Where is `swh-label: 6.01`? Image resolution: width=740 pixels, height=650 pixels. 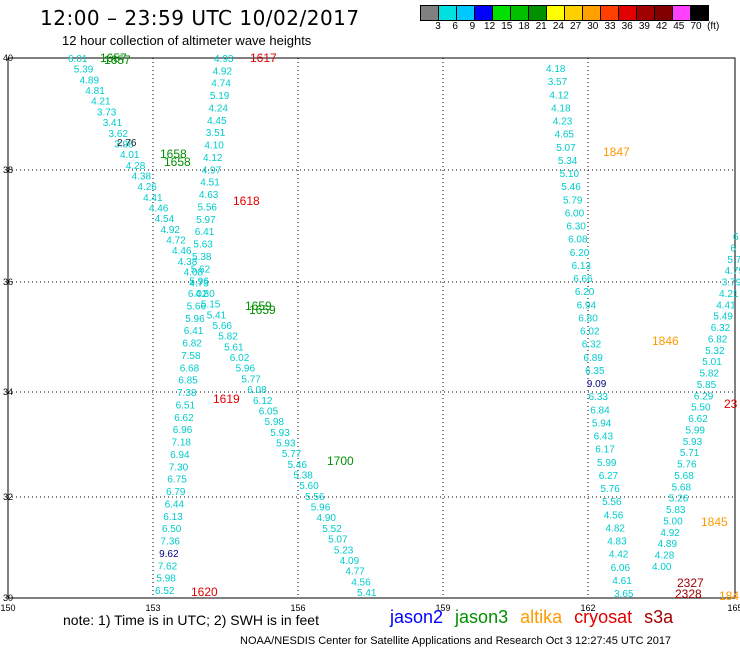 swh-label: 6.01 is located at coordinates (78, 59).